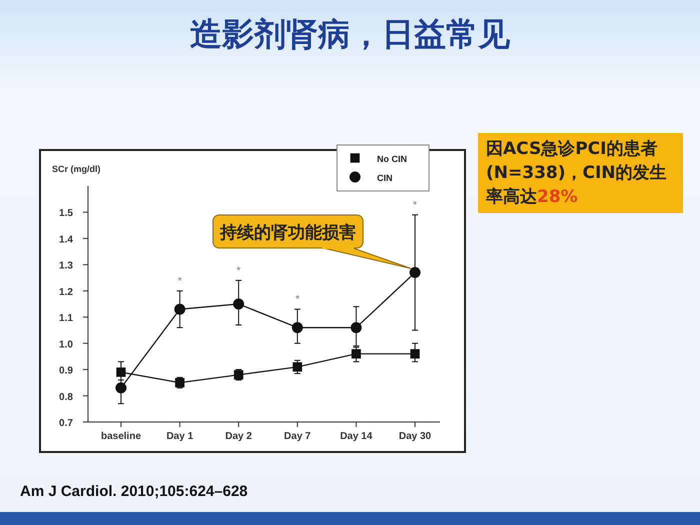 Image resolution: width=700 pixels, height=525 pixels. What do you see at coordinates (66, 214) in the screenshot?
I see `y-tick-label: 1.5` at bounding box center [66, 214].